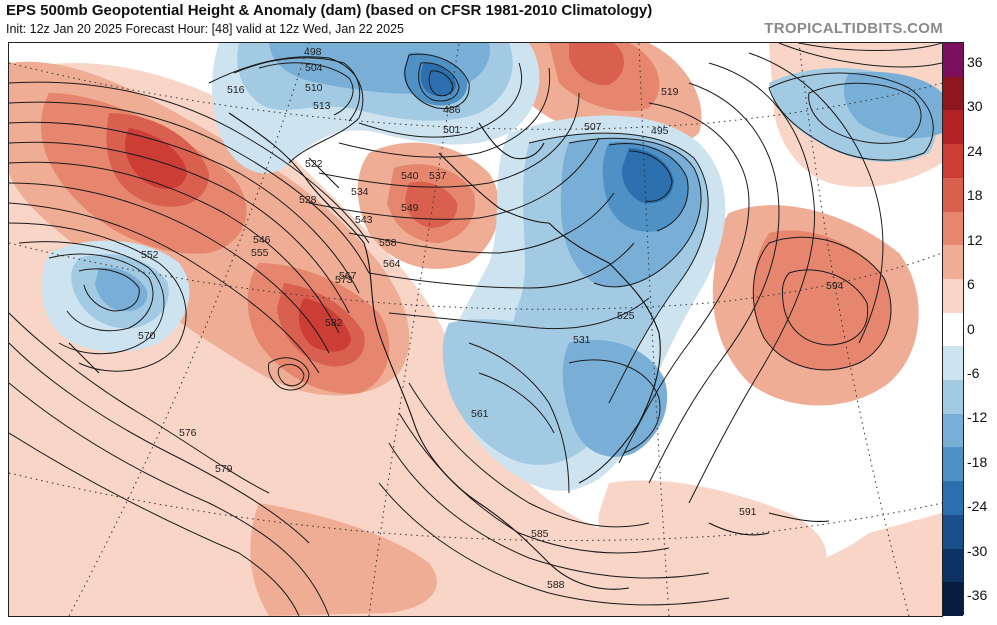 The height and width of the screenshot is (625, 997). I want to click on contour-label: 543, so click(364, 220).